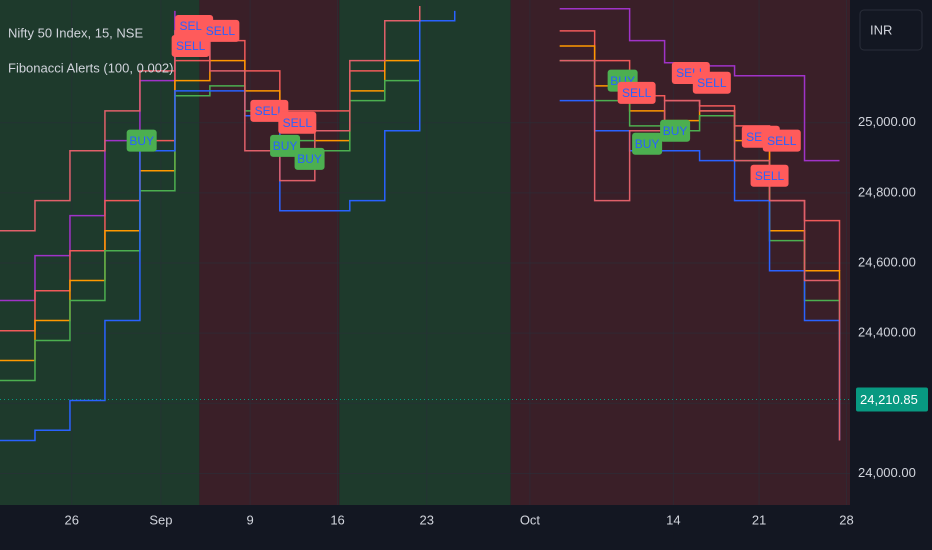 The image size is (932, 550). What do you see at coordinates (887, 261) in the screenshot?
I see `y-tick-label: 24,600.00` at bounding box center [887, 261].